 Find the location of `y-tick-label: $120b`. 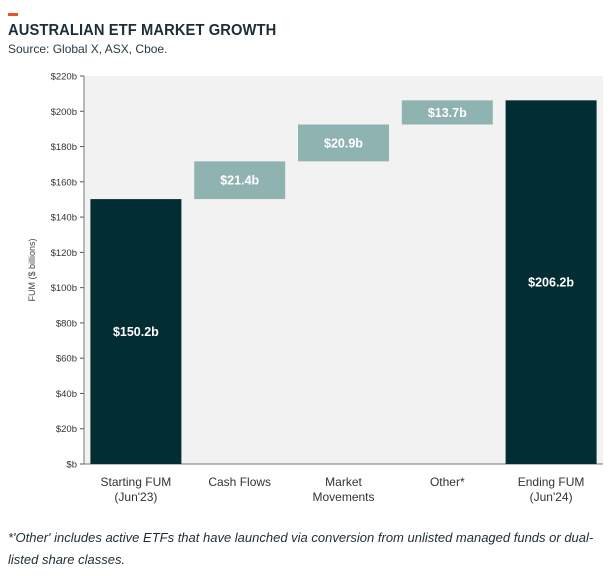

y-tick-label: $120b is located at coordinates (64, 253).